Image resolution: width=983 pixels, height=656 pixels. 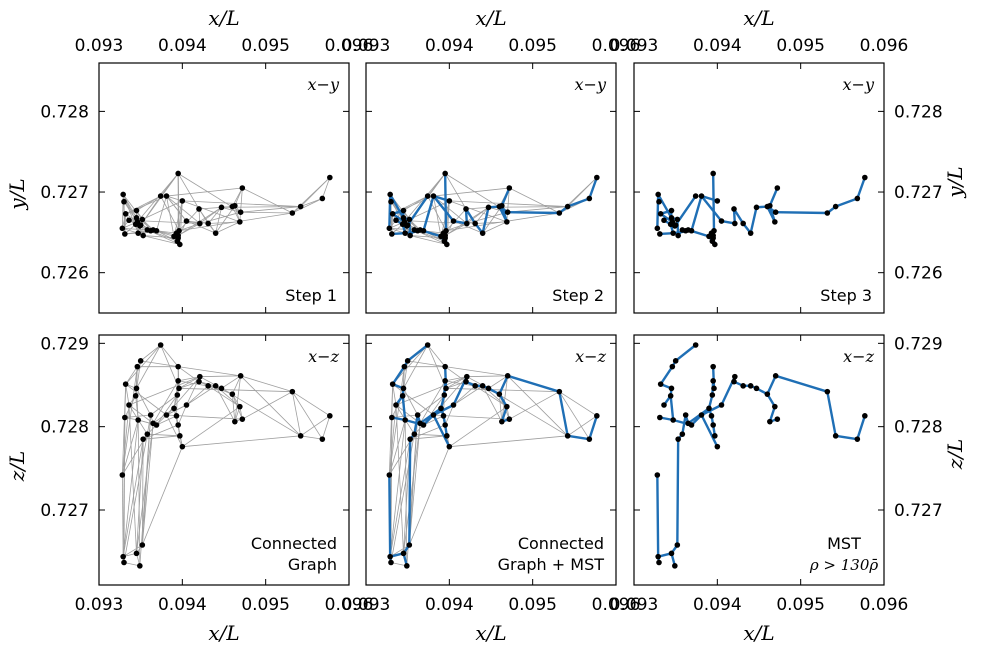 What do you see at coordinates (532, 605) in the screenshot?
I see `x-tick-label-bottom: 0.095` at bounding box center [532, 605].